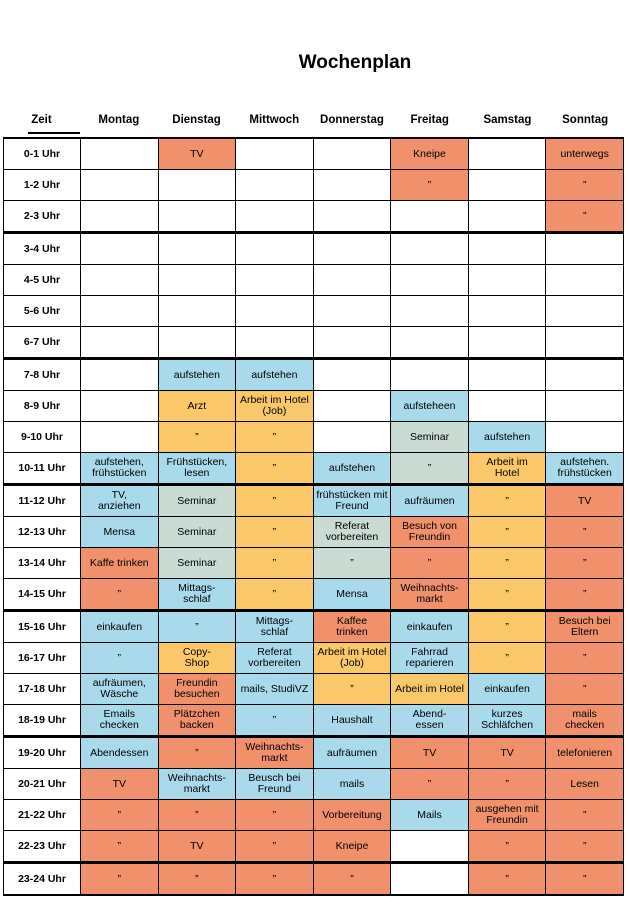  Describe the element at coordinates (197, 469) in the screenshot. I see `schedule-cell: Frühstücken, lesen` at that location.